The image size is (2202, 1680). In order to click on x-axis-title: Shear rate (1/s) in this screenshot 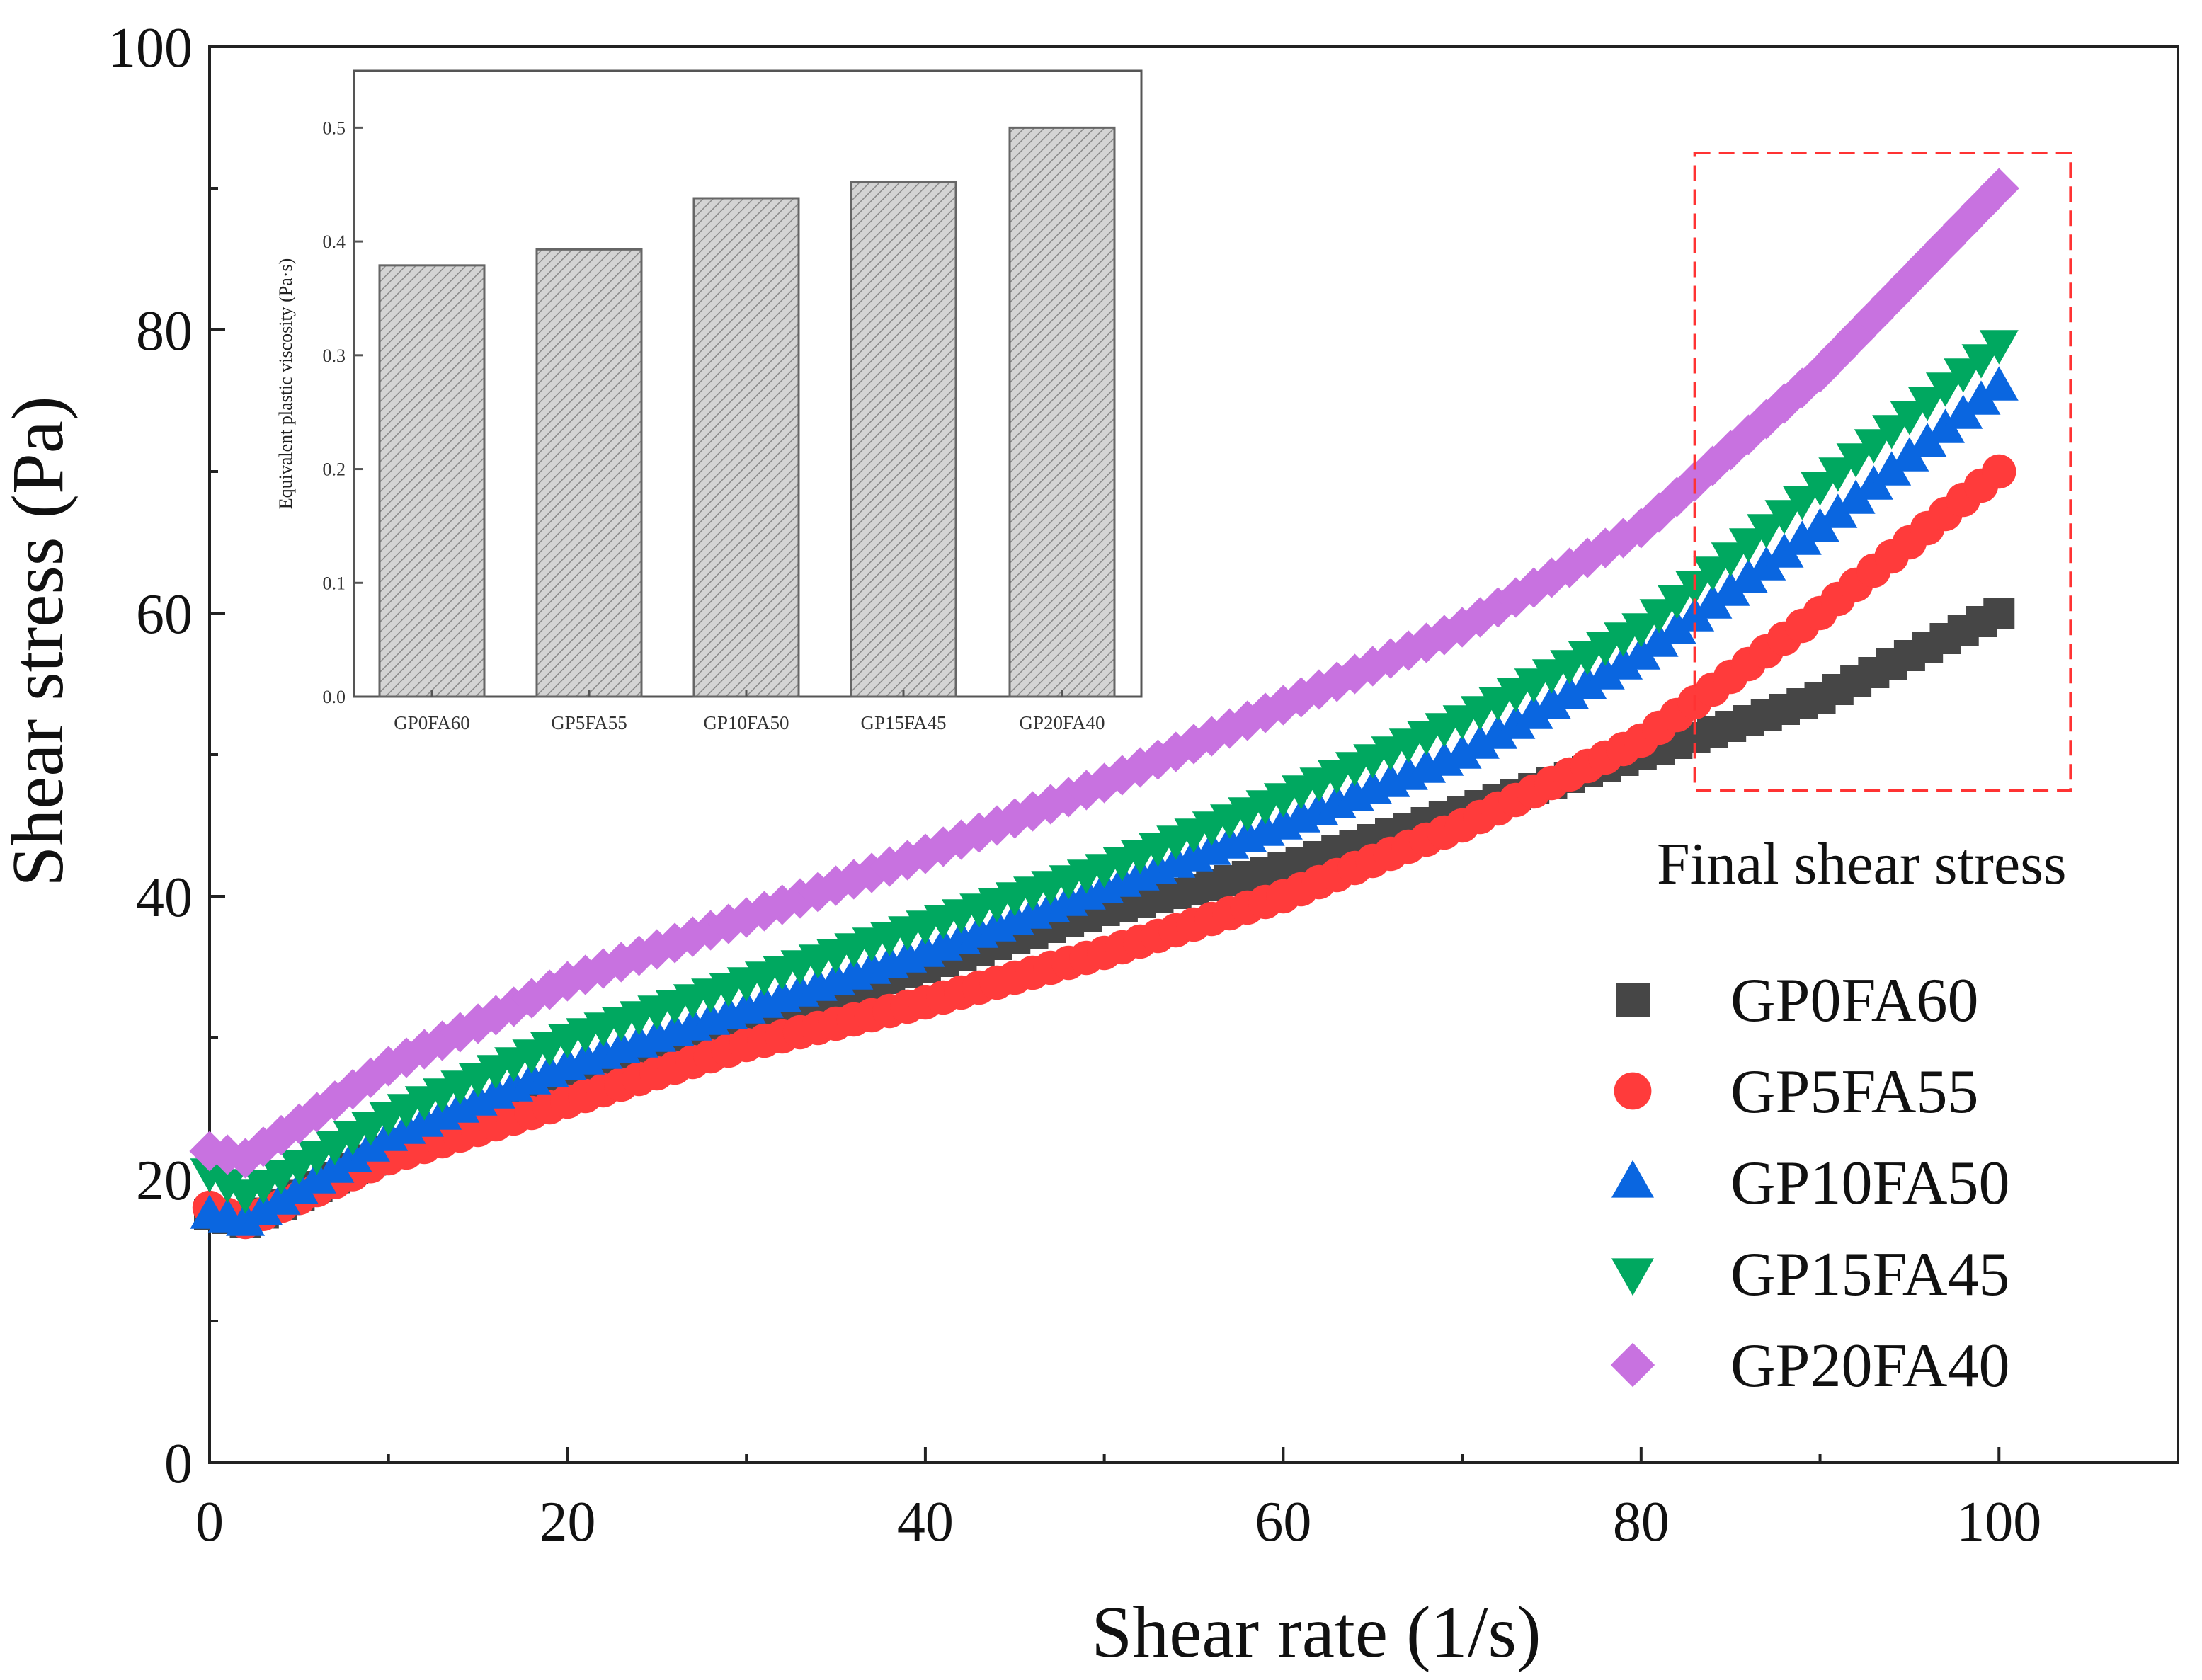, I will do `click(1316, 1632)`.